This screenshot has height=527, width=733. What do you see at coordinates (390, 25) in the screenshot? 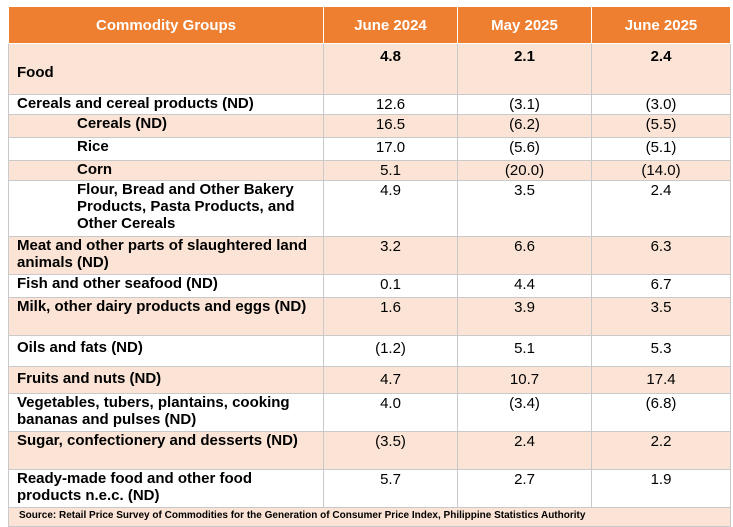
I see `header-june-2024: June 2024` at bounding box center [390, 25].